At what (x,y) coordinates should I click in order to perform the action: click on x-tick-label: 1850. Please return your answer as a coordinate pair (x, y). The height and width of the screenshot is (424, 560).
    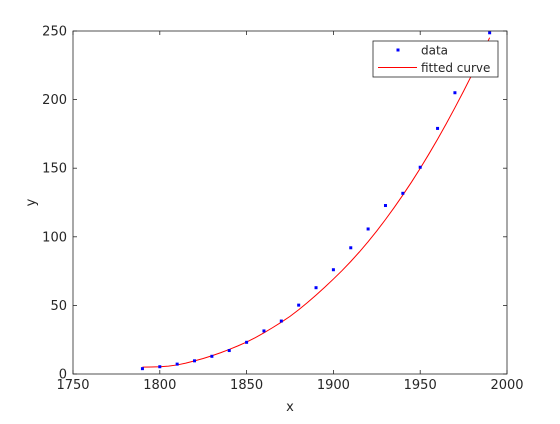
    Looking at the image, I should click on (246, 385).